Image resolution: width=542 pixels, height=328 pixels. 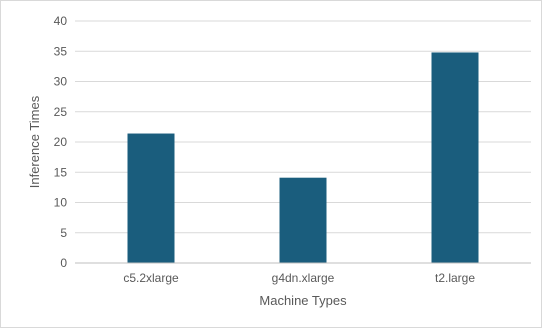 What do you see at coordinates (455, 278) in the screenshot?
I see `x-tick-label: t2.large` at bounding box center [455, 278].